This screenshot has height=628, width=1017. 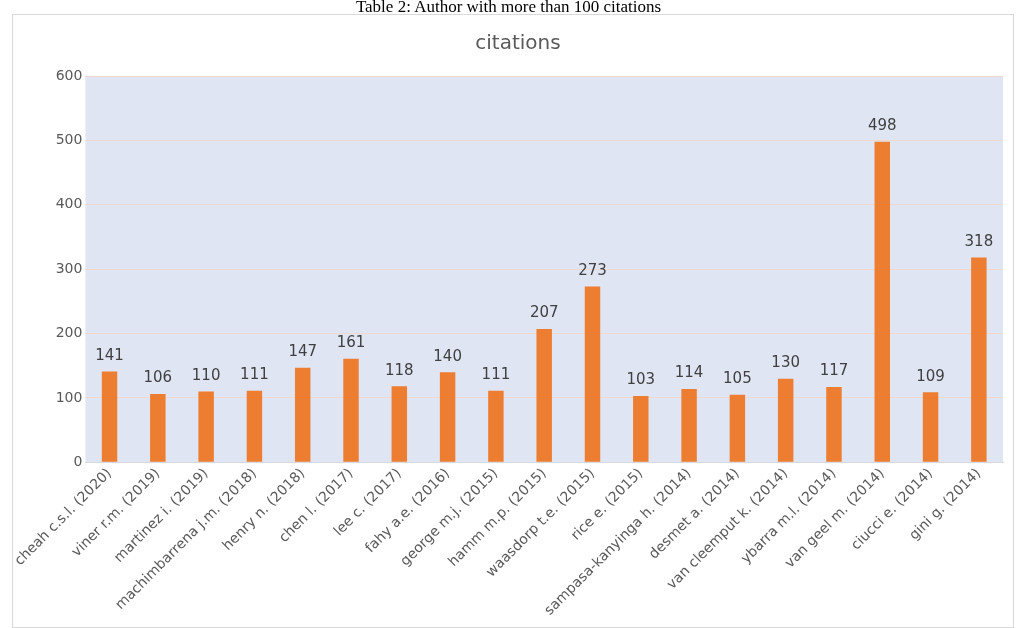 What do you see at coordinates (69, 396) in the screenshot?
I see `y-tick-label: 100` at bounding box center [69, 396].